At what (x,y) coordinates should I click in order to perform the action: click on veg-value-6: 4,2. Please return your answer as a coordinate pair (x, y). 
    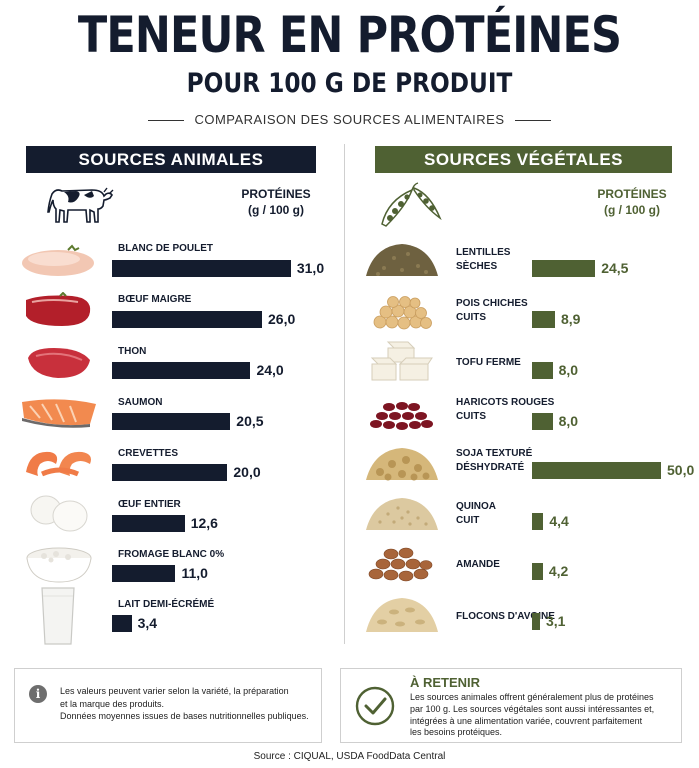
    Looking at the image, I should click on (558, 571).